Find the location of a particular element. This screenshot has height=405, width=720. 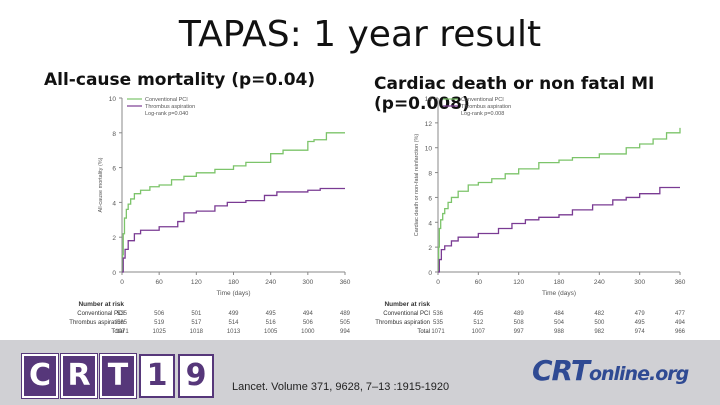

crt19-logo: C R T 1 9 is located at coordinates (119, 376).